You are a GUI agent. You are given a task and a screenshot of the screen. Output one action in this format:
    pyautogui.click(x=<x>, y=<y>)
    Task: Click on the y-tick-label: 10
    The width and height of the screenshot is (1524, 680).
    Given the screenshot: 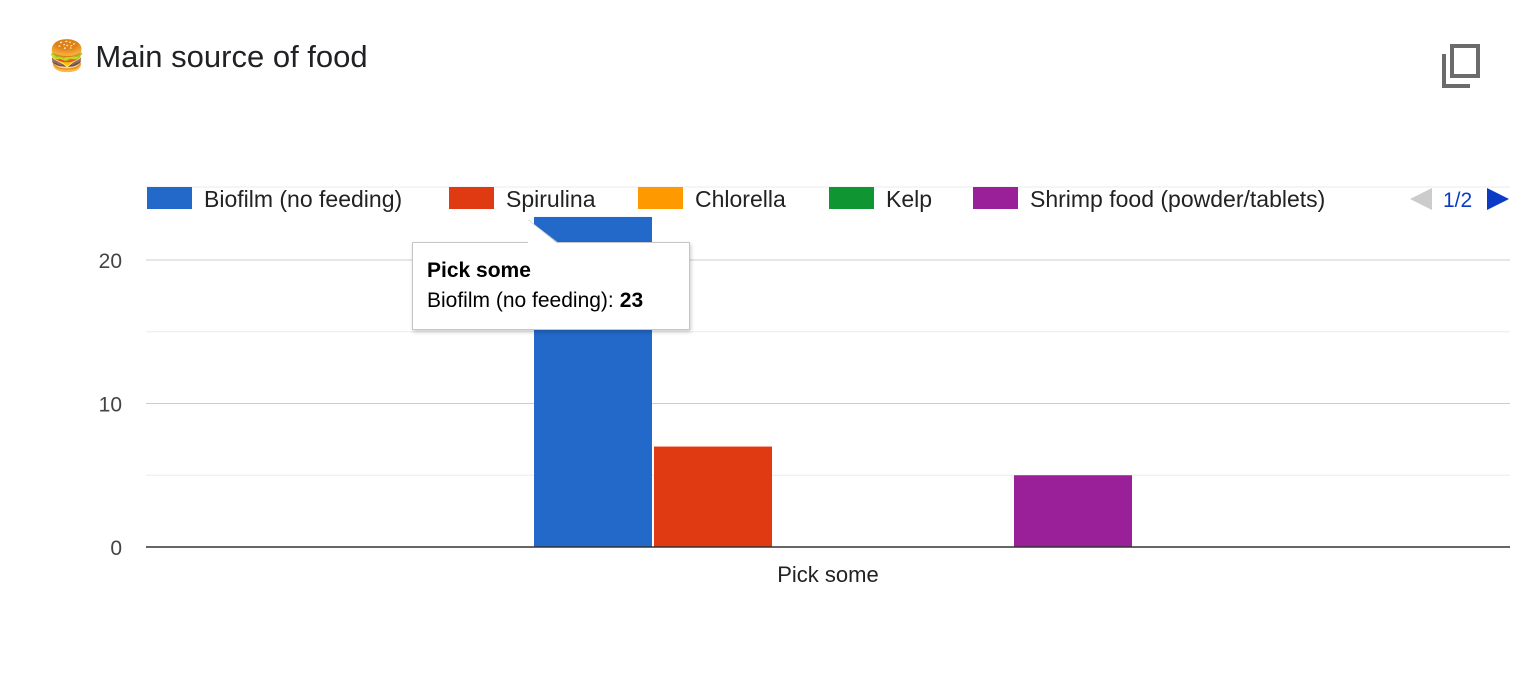 What is the action you would take?
    pyautogui.click(x=110, y=405)
    